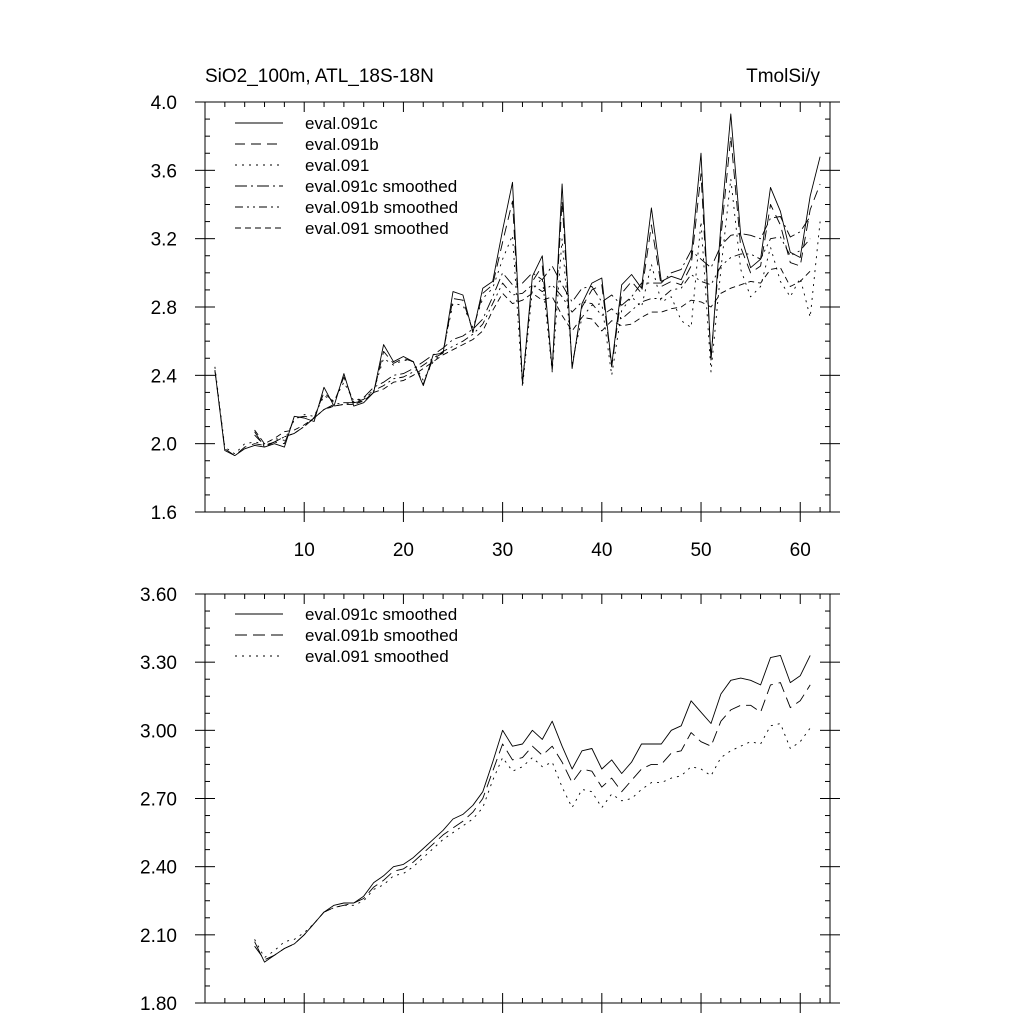  Describe the element at coordinates (164, 513) in the screenshot. I see `y-tick-label: 1.6` at that location.